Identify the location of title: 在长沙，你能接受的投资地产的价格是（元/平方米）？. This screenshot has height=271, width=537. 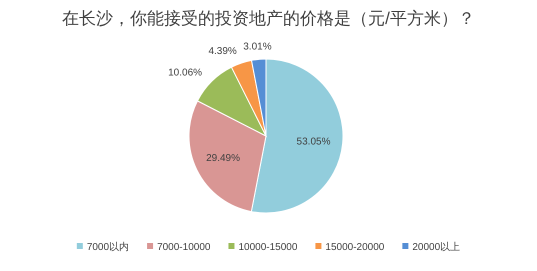
(268, 18).